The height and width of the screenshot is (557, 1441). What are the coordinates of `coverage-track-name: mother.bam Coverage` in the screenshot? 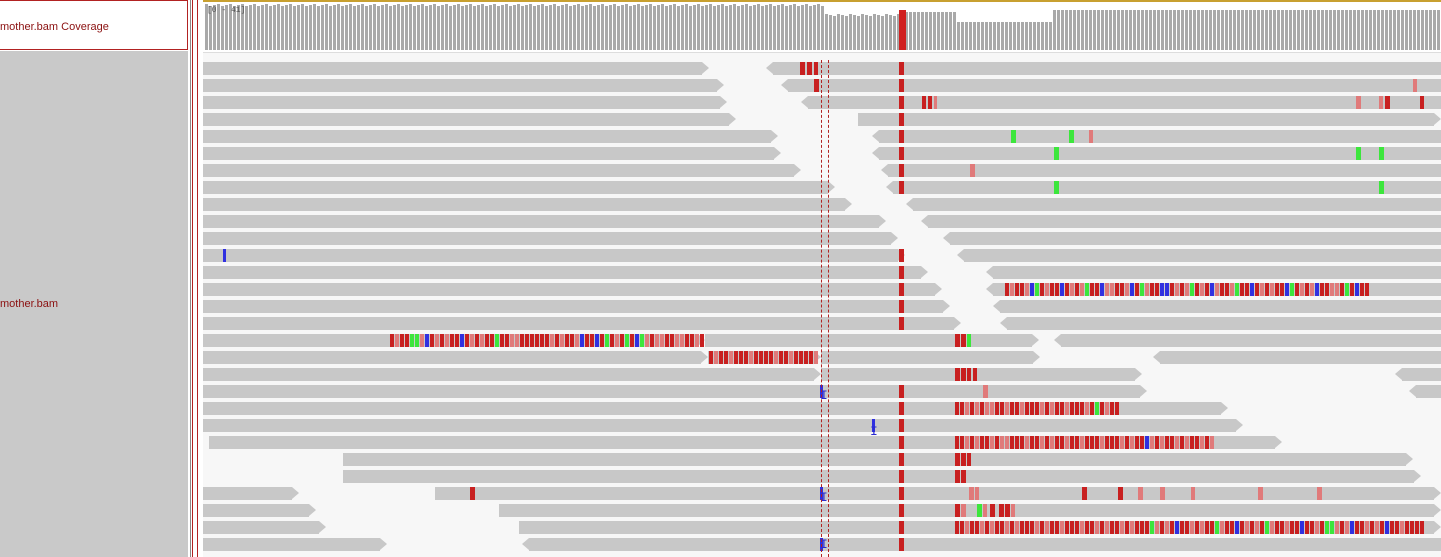 It's located at (94, 25).